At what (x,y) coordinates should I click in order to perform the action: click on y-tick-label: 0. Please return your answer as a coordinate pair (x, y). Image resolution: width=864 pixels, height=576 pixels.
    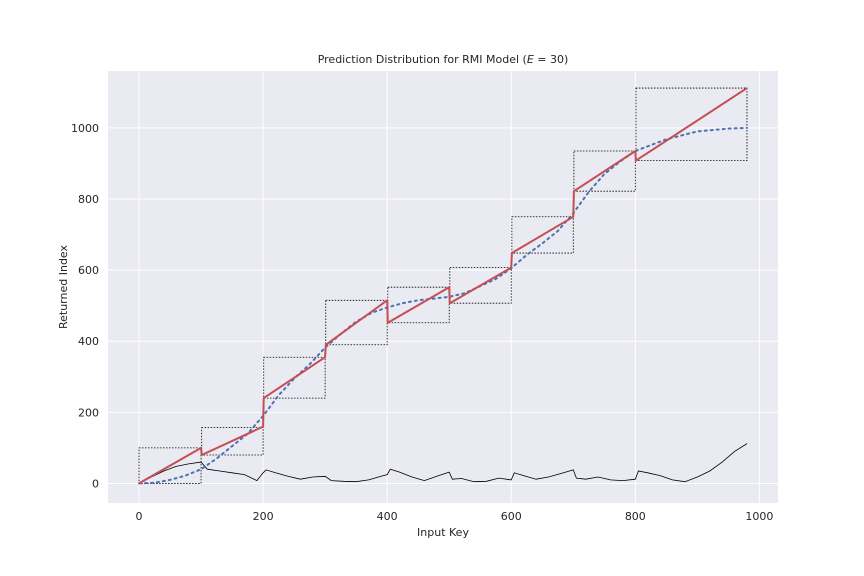
    Looking at the image, I should click on (95, 483).